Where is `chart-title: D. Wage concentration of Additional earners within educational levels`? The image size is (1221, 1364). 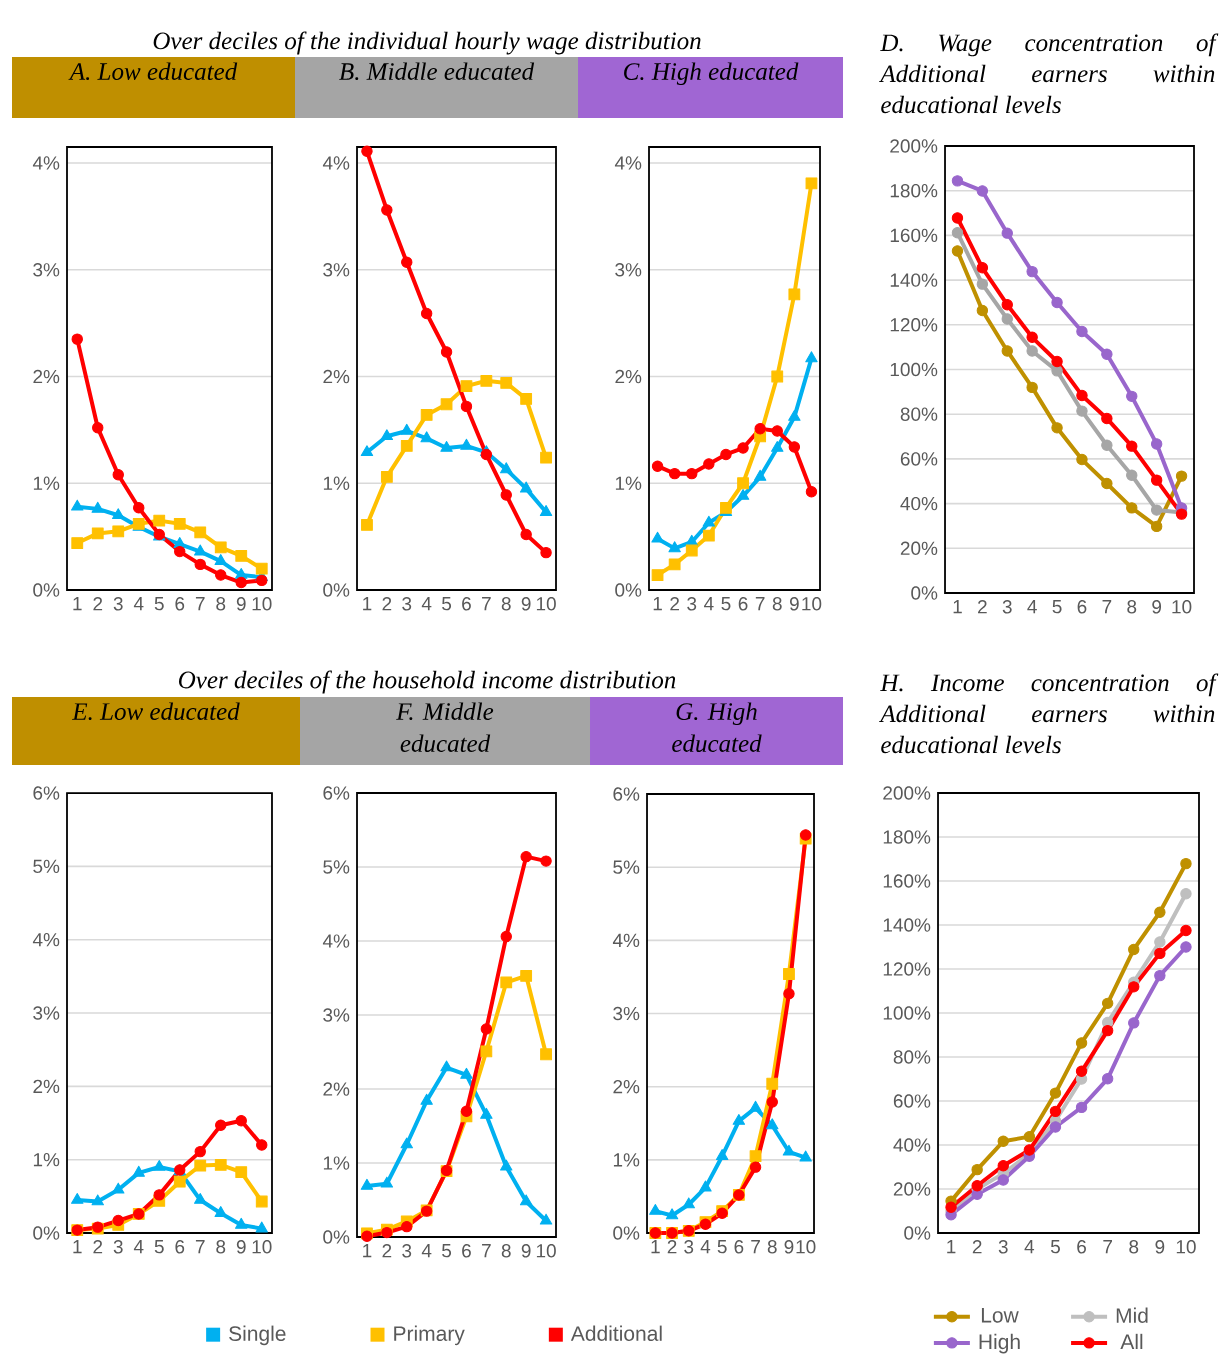
chart-title: D. Wage concentration of Additional earners within educational levels is located at coordinates (1049, 73).